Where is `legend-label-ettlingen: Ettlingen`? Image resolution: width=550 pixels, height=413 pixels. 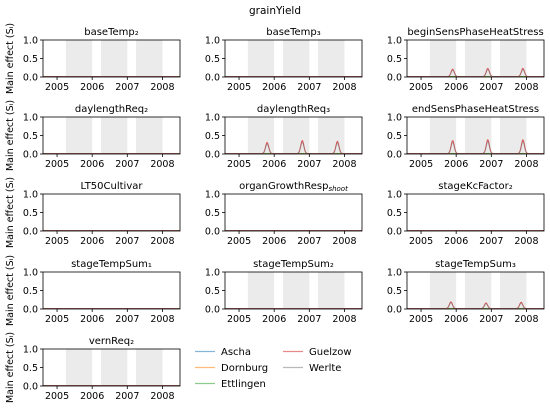
legend-label-ettlingen: Ettlingen is located at coordinates (243, 384).